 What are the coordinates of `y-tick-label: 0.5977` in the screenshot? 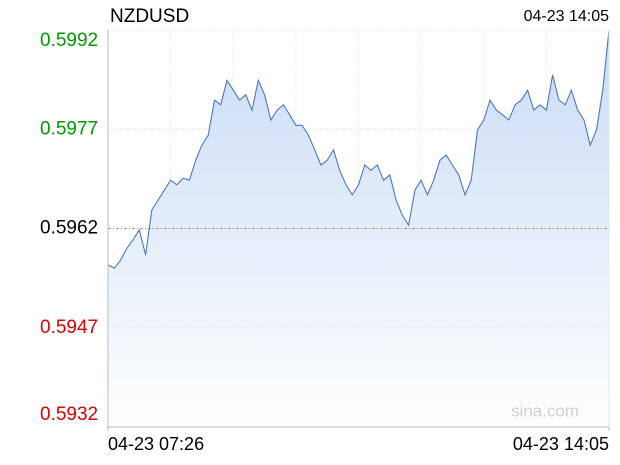 It's located at (69, 128).